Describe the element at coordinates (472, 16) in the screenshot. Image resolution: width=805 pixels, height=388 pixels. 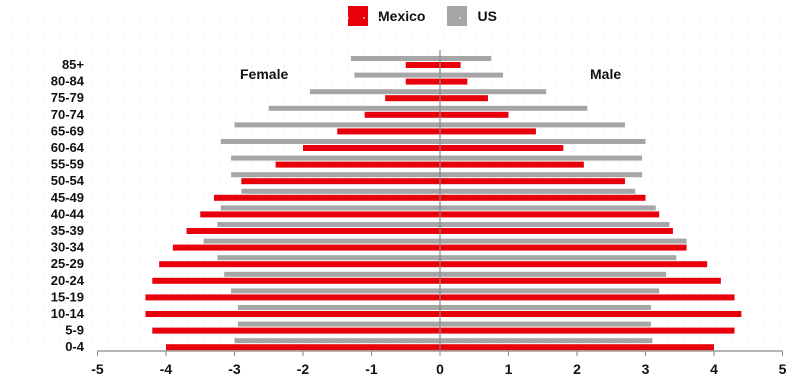
I see `legend-item-us: US` at that location.